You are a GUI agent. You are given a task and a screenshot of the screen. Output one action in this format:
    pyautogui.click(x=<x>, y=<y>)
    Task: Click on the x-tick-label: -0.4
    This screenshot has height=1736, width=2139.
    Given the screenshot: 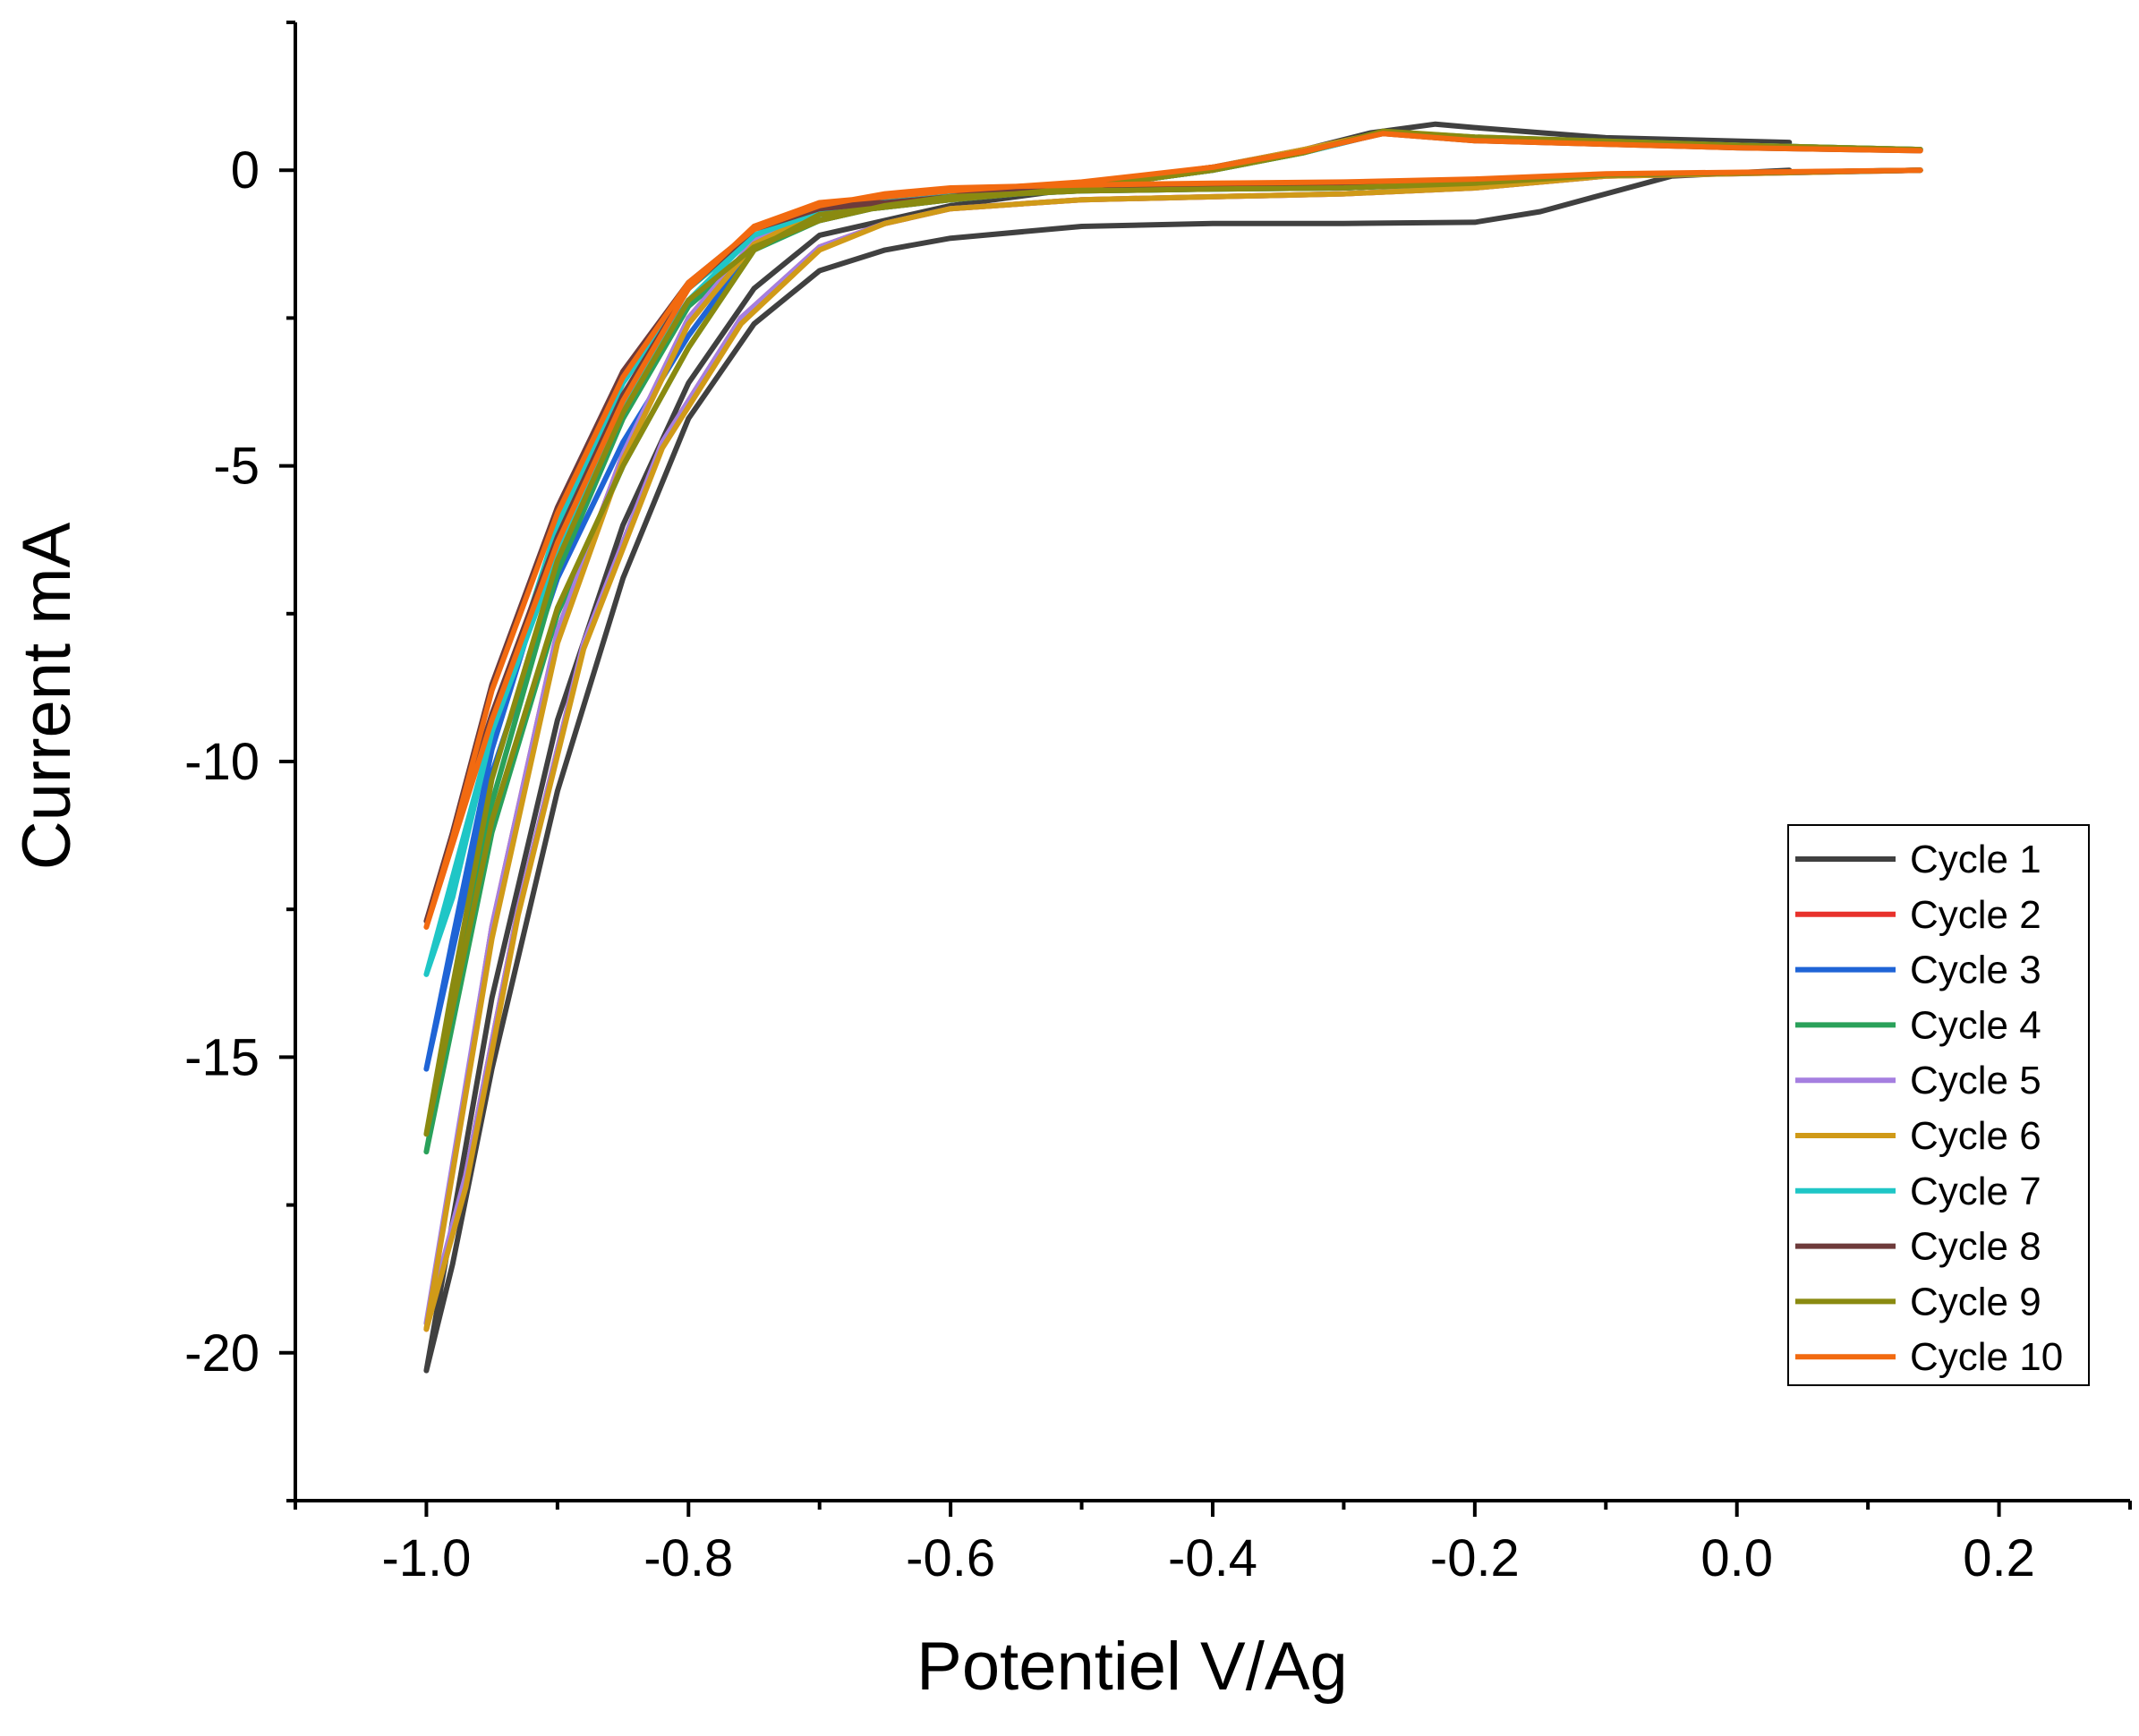 What is the action you would take?
    pyautogui.click(x=1213, y=1558)
    